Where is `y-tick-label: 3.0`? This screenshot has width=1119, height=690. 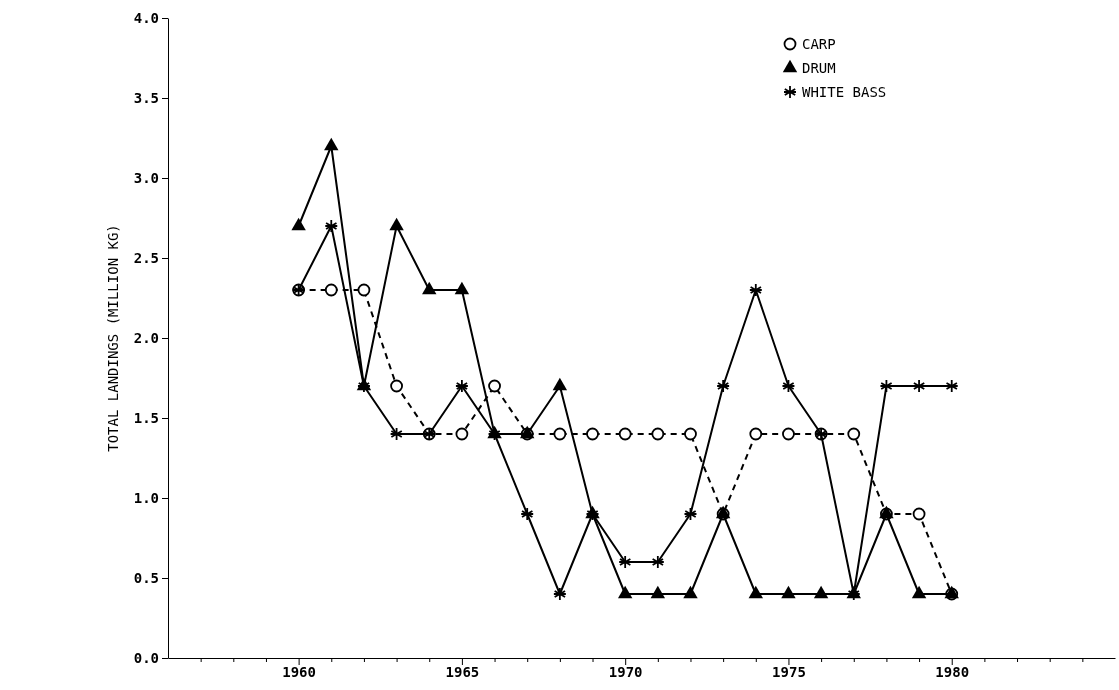 y-tick-label: 3.0 is located at coordinates (146, 177).